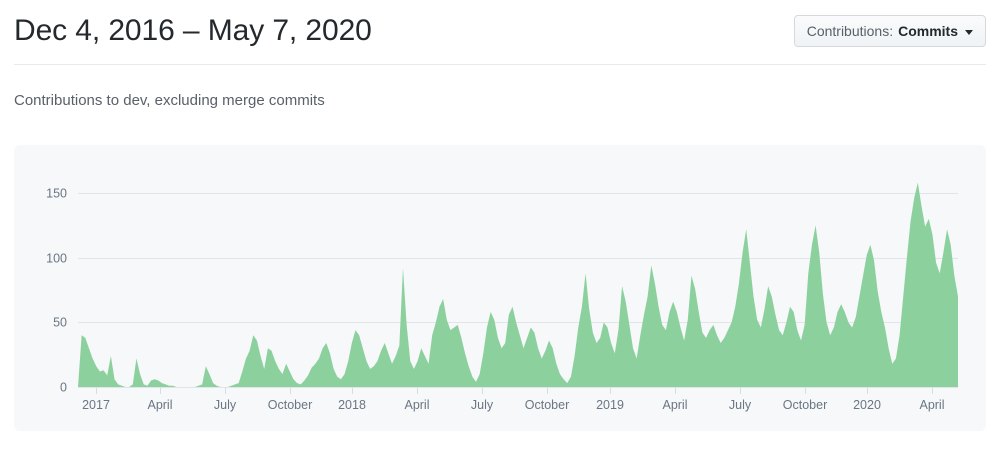 The width and height of the screenshot is (1000, 449). What do you see at coordinates (56, 259) in the screenshot?
I see `svg-text: 100` at bounding box center [56, 259].